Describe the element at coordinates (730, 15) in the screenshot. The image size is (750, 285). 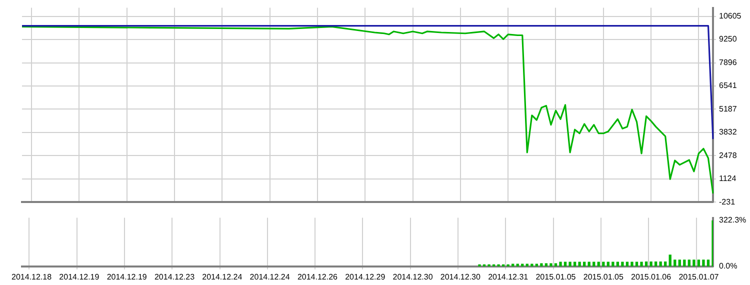
I see `y-tick-label: 10605` at that location.